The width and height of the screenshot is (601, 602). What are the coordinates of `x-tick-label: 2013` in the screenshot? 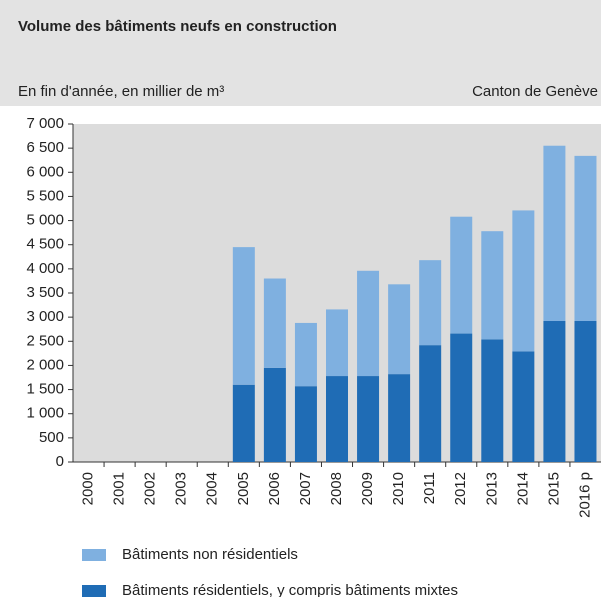 It's located at (491, 488).